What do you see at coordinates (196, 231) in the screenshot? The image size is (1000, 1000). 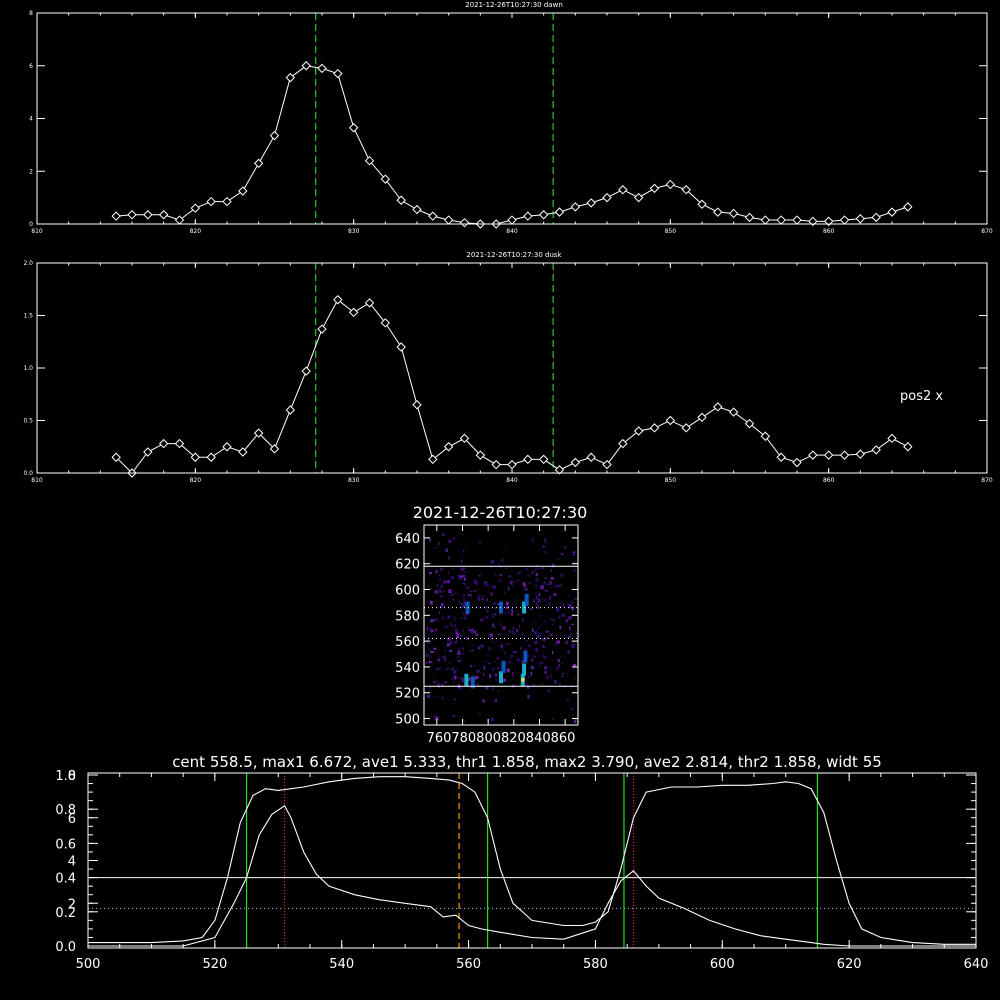 I see `dawn-xtick-label: 820` at bounding box center [196, 231].